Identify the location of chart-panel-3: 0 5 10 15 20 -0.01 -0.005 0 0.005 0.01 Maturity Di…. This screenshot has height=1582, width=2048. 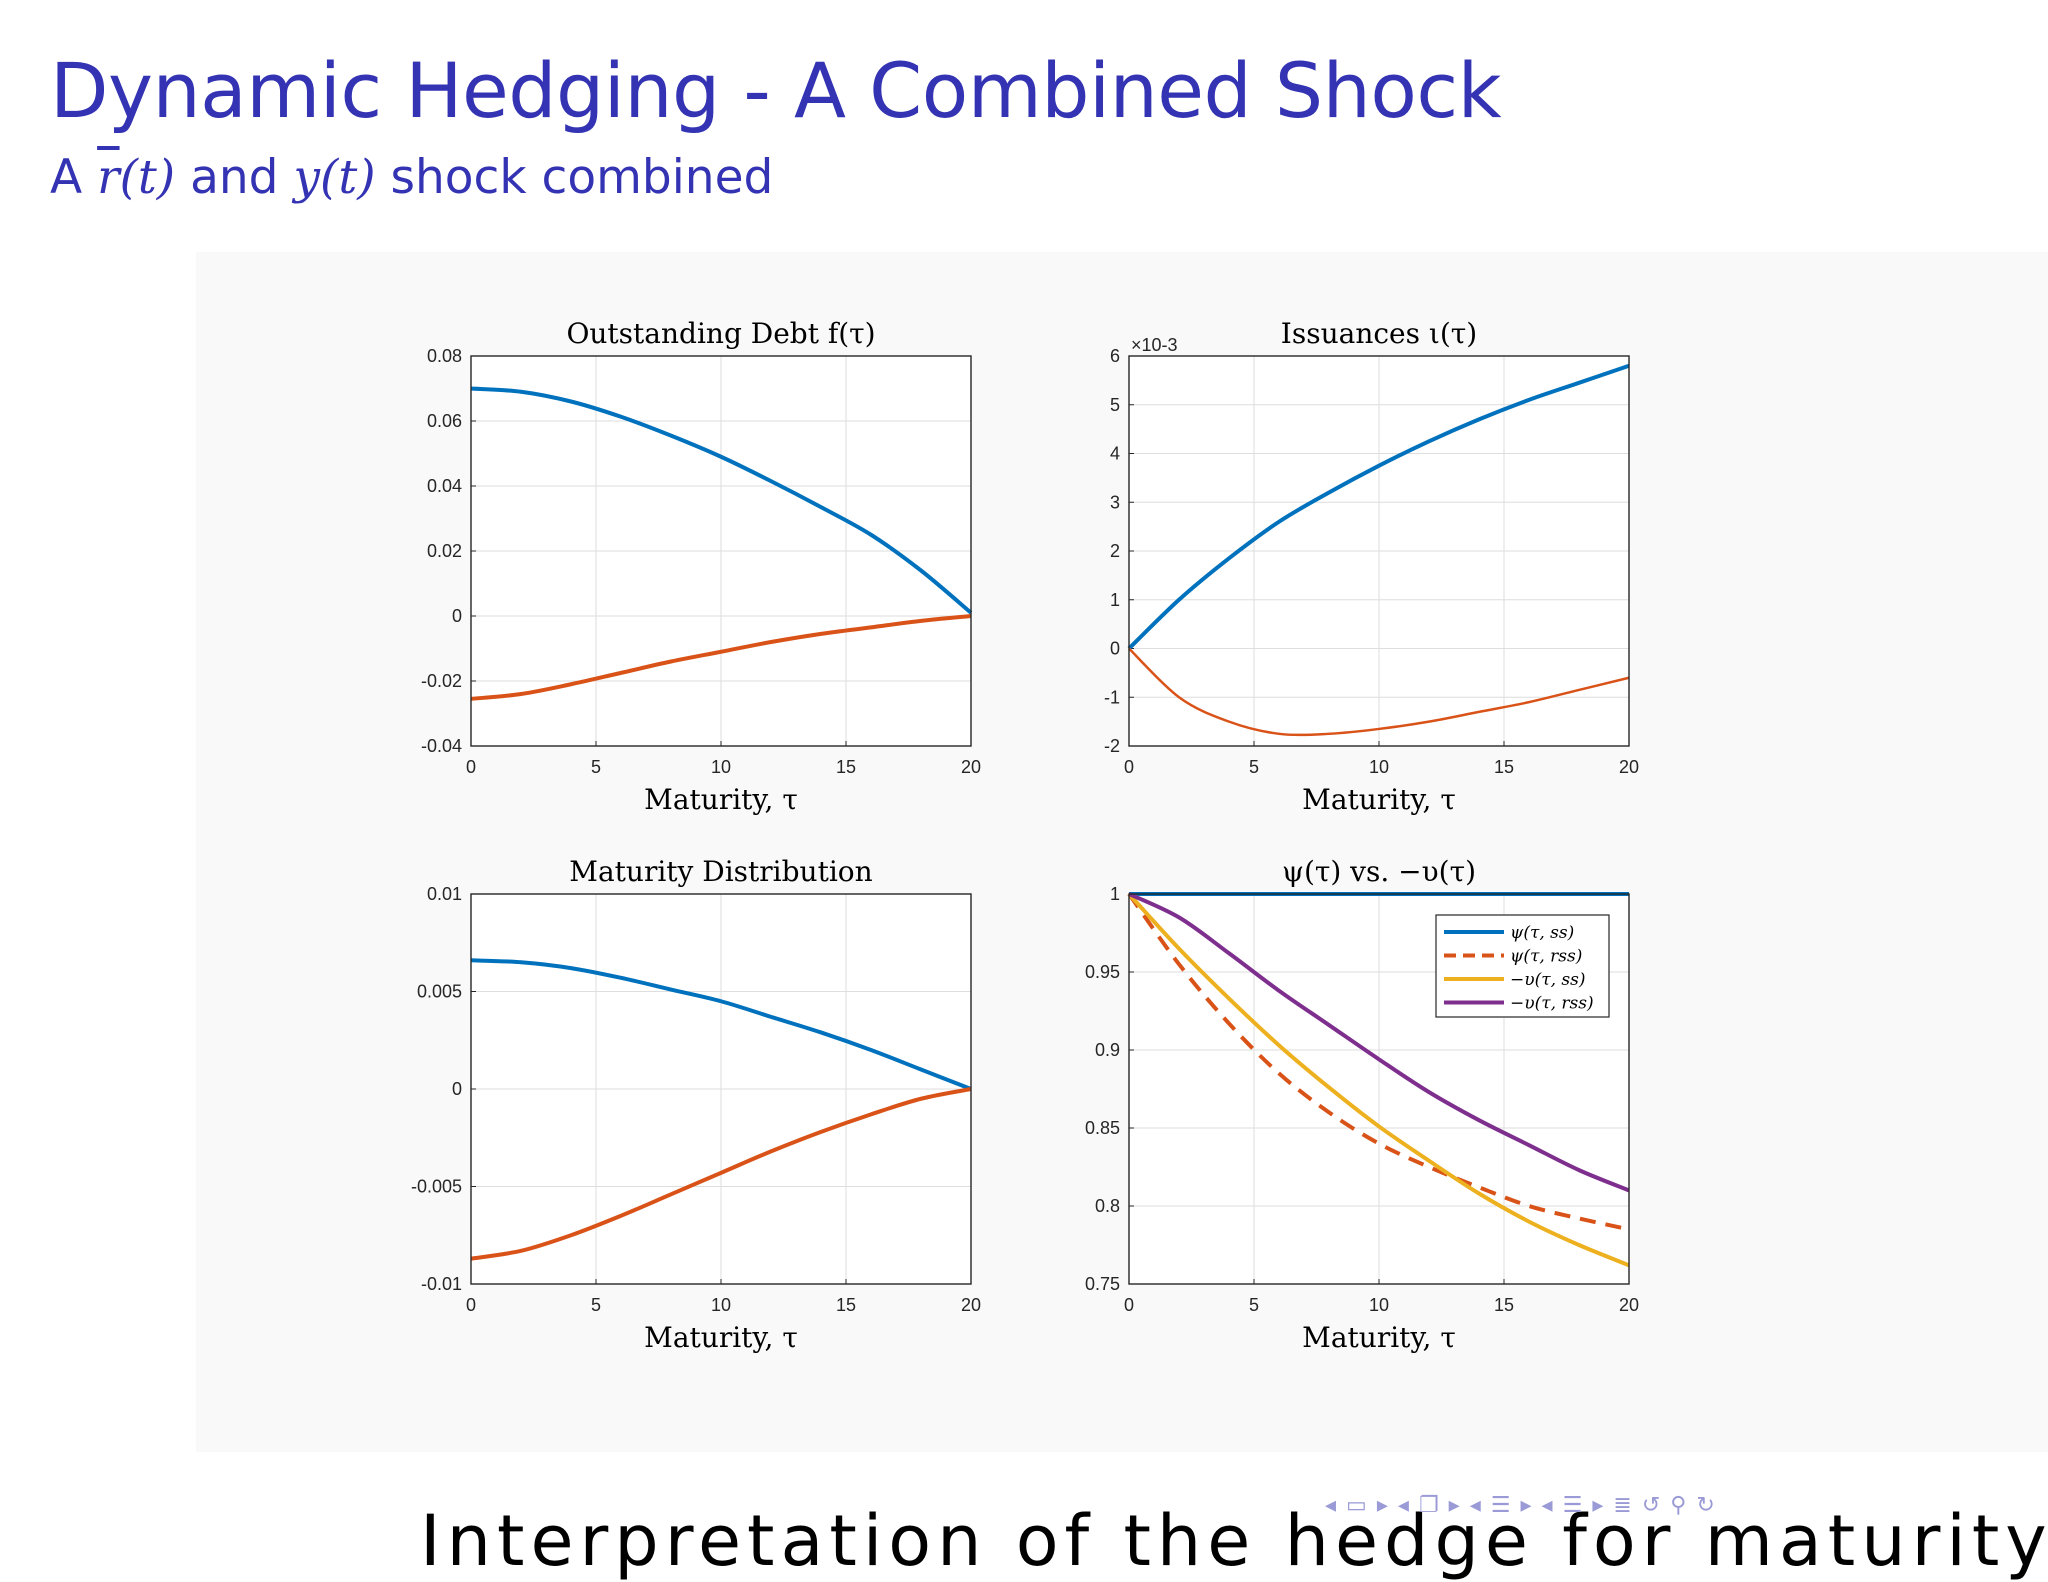
(696, 1104).